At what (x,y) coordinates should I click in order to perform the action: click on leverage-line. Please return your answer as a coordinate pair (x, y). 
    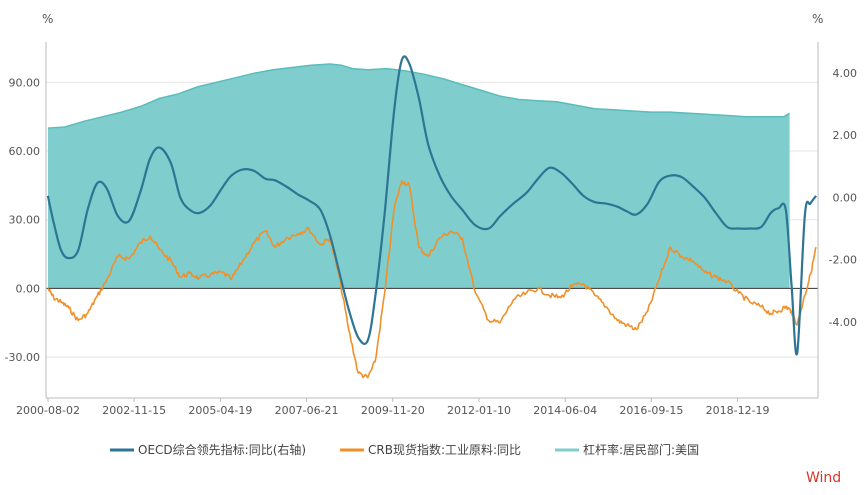
    Looking at the image, I should click on (418, 96).